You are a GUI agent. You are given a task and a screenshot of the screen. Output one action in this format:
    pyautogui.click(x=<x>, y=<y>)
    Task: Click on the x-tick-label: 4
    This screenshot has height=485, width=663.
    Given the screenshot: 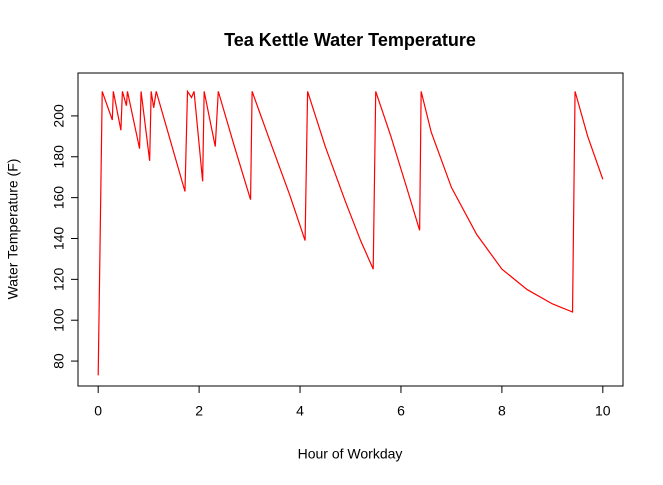 What is the action you would take?
    pyautogui.click(x=300, y=411)
    